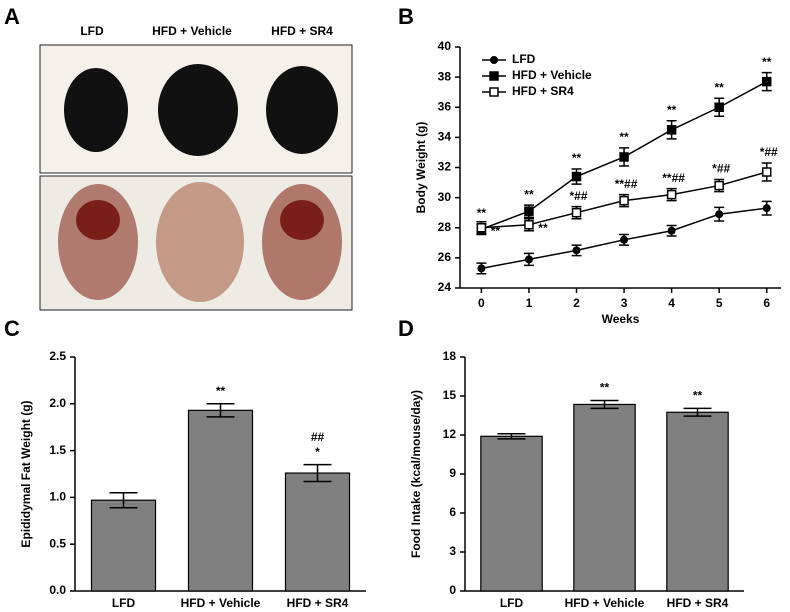 This screenshot has width=790, height=612. I want to click on y-tick-label: 12, so click(450, 434).